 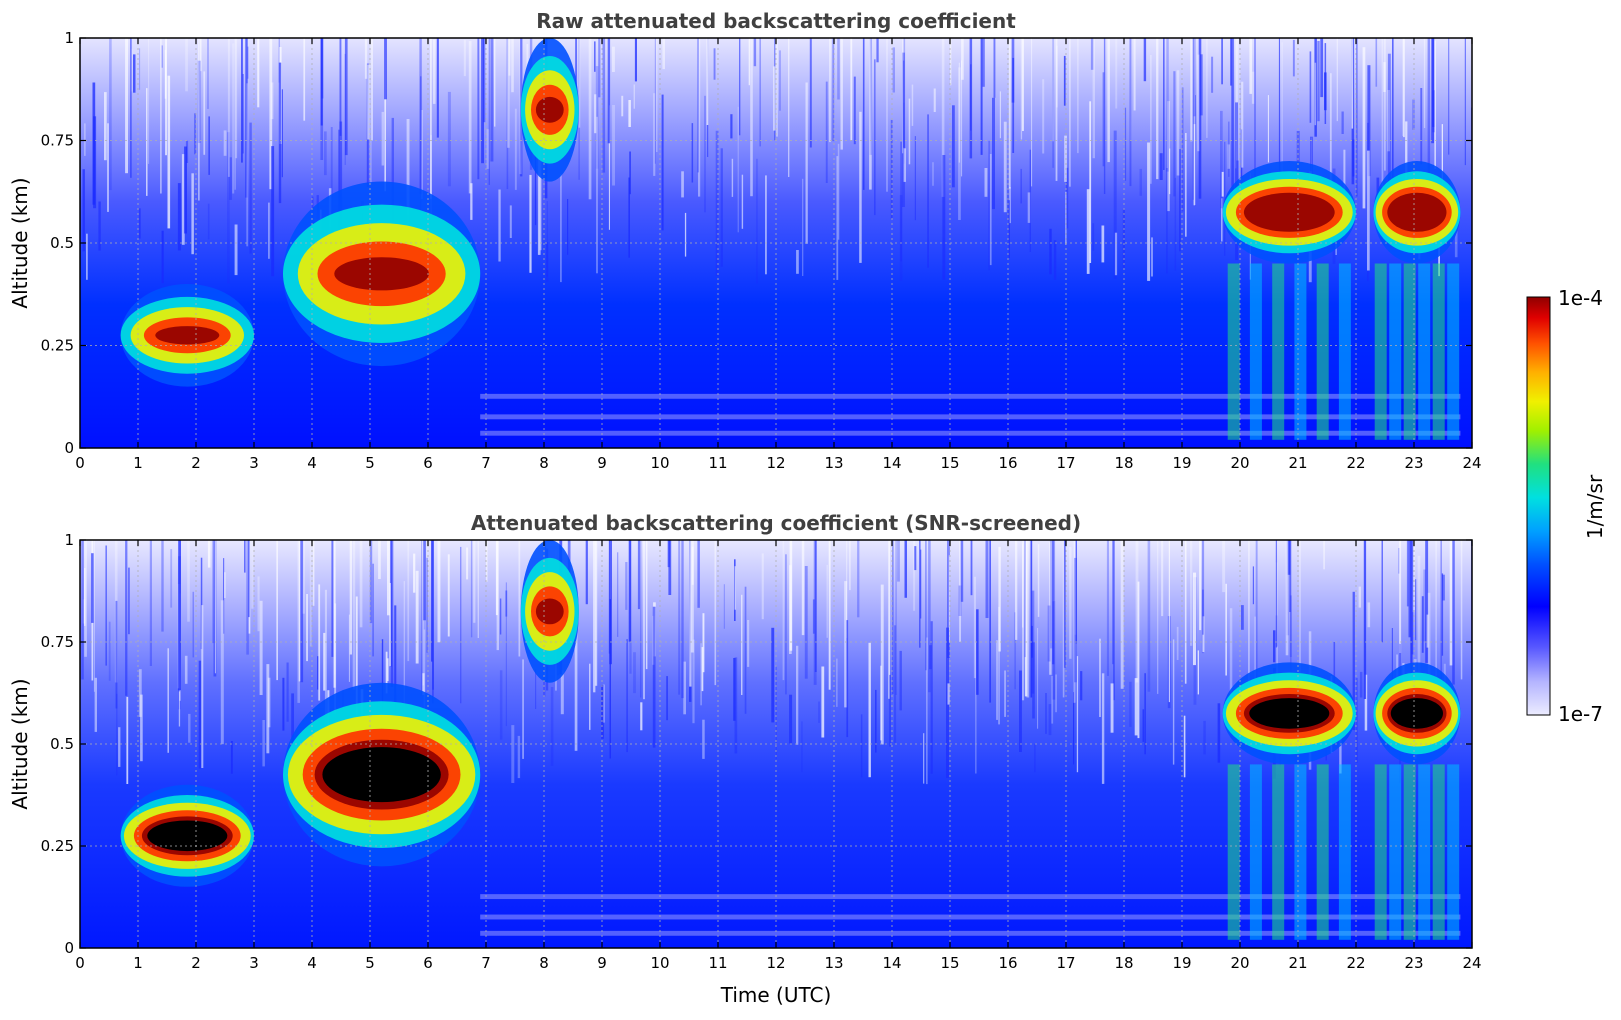 I want to click on y-tick-label: 0.75, so click(x=57, y=642).